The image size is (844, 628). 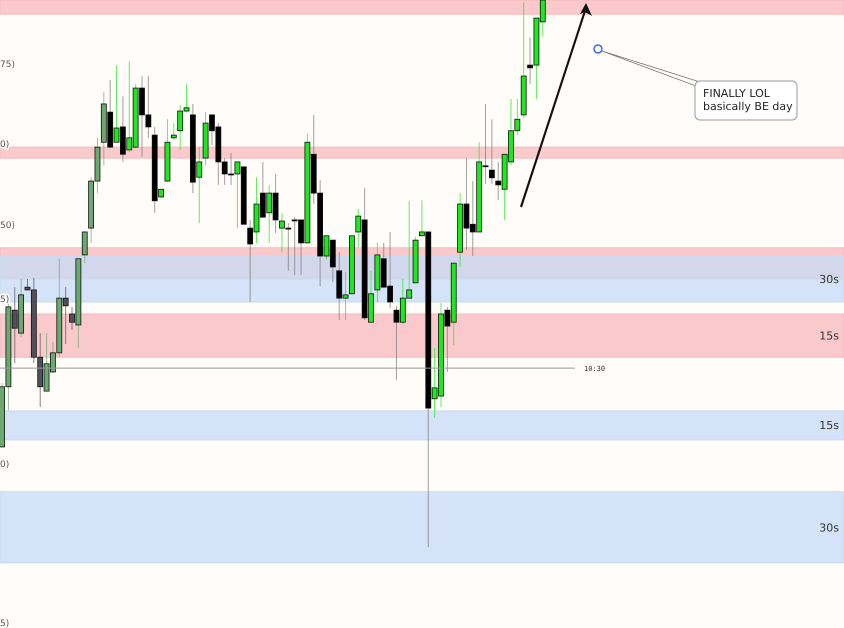 What do you see at coordinates (7, 65) in the screenshot?
I see `annotation: 75)` at bounding box center [7, 65].